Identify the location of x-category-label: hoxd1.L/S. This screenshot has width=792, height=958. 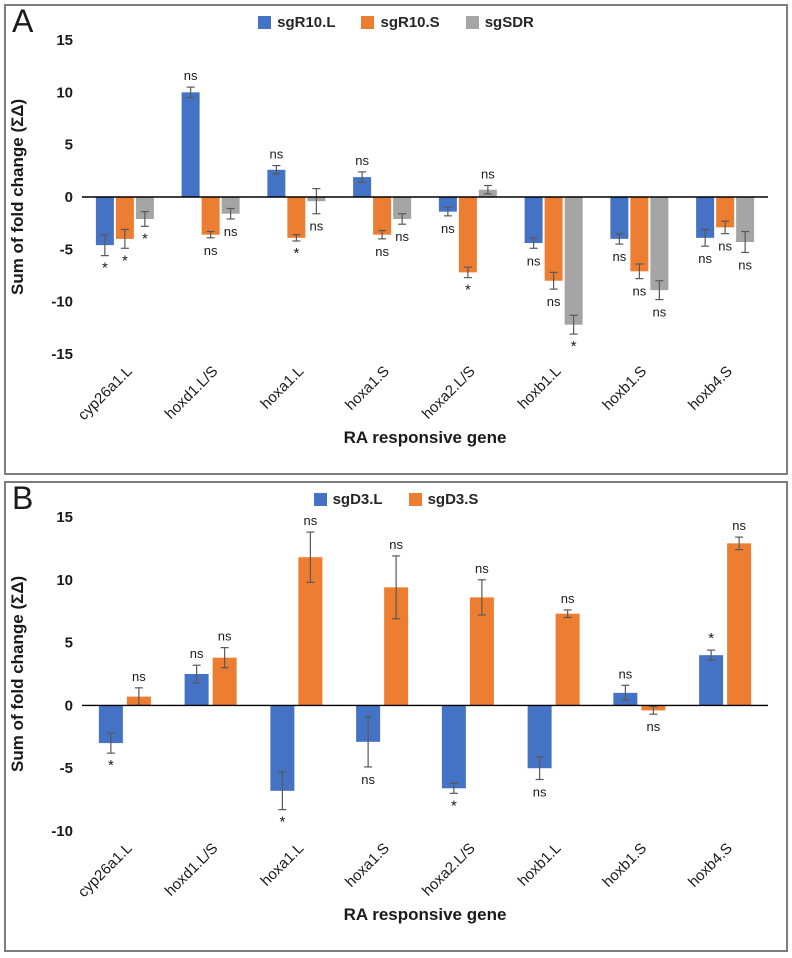
(192, 870).